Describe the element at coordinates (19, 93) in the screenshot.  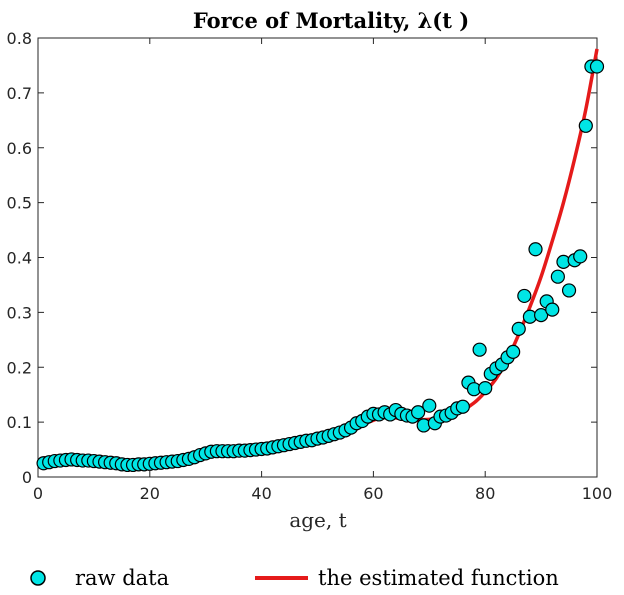
I see `y-tick-label: 0.7` at that location.